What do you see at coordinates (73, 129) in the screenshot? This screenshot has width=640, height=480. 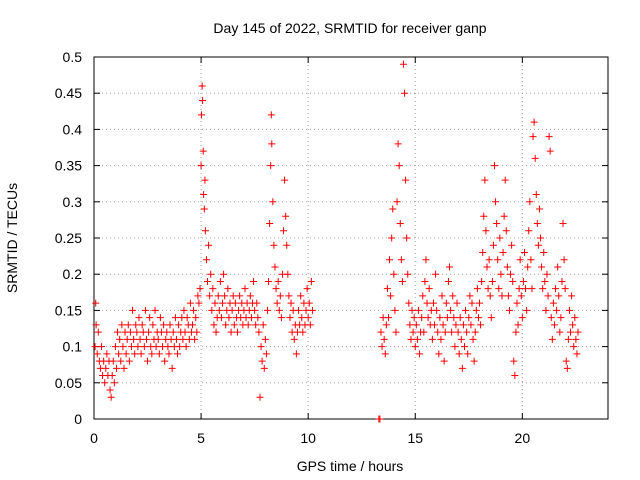 I see `y-tick-label: 0.4` at bounding box center [73, 129].